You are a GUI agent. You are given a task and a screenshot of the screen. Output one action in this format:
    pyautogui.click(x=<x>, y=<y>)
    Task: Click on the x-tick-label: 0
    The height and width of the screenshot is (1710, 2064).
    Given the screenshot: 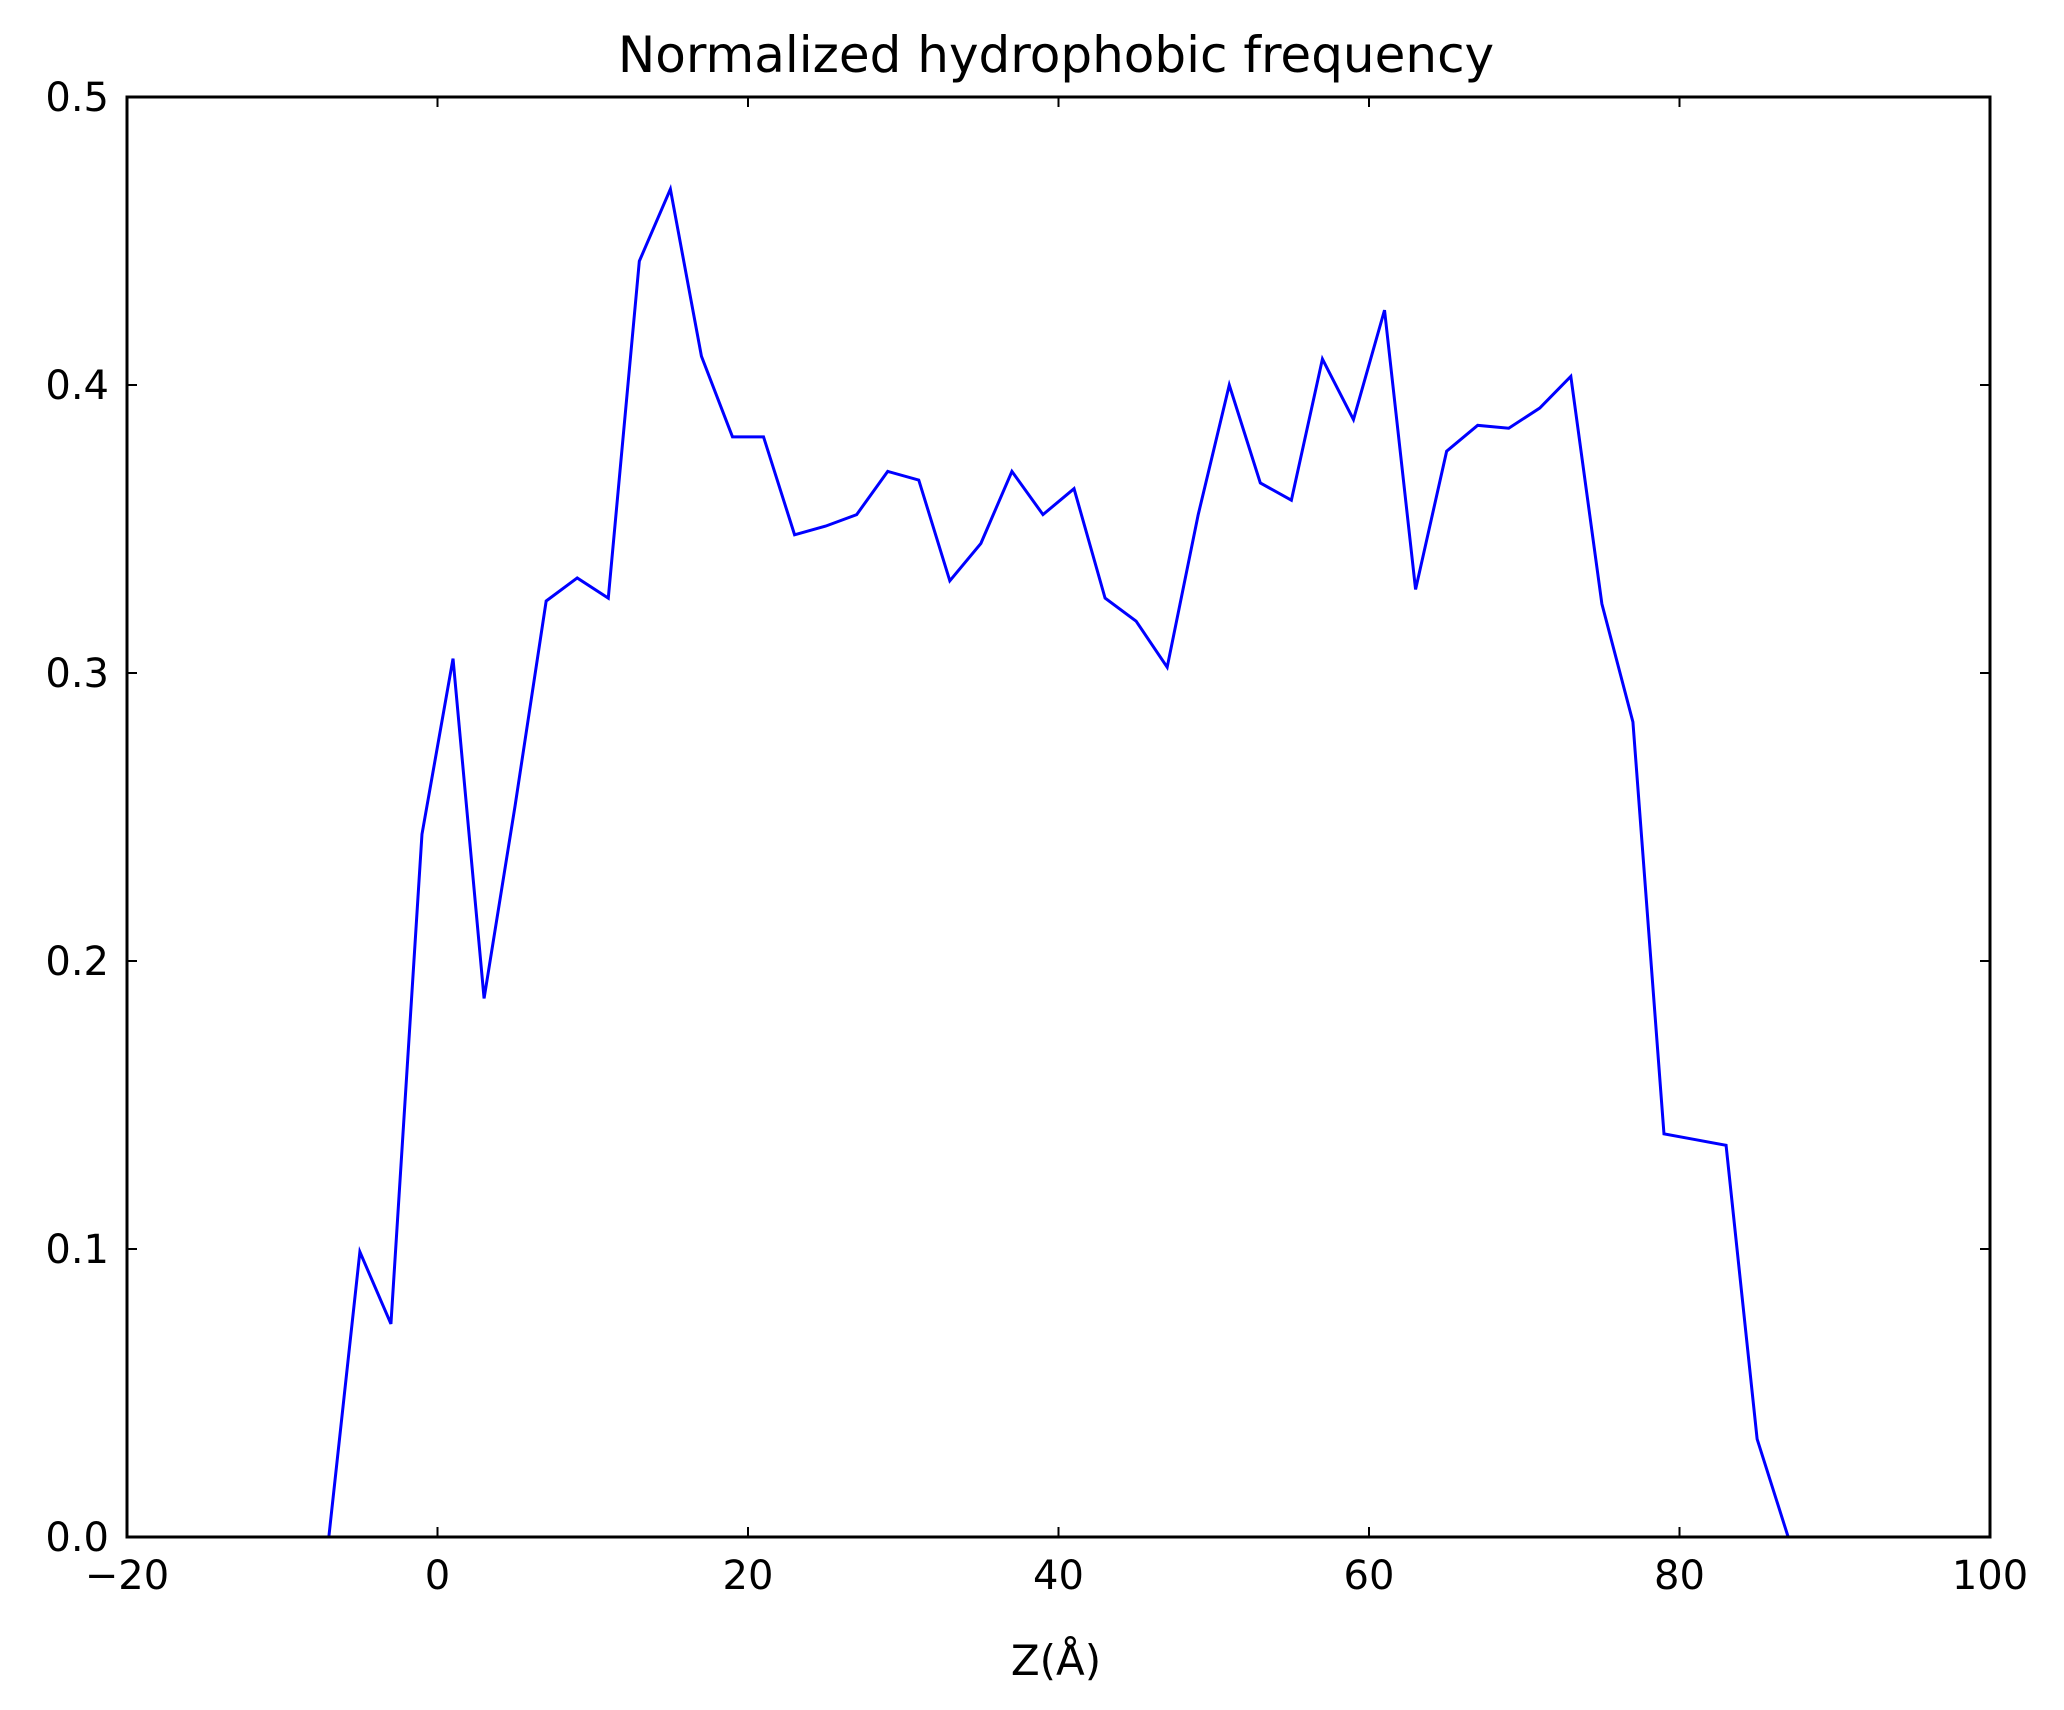 What is the action you would take?
    pyautogui.click(x=437, y=1576)
    